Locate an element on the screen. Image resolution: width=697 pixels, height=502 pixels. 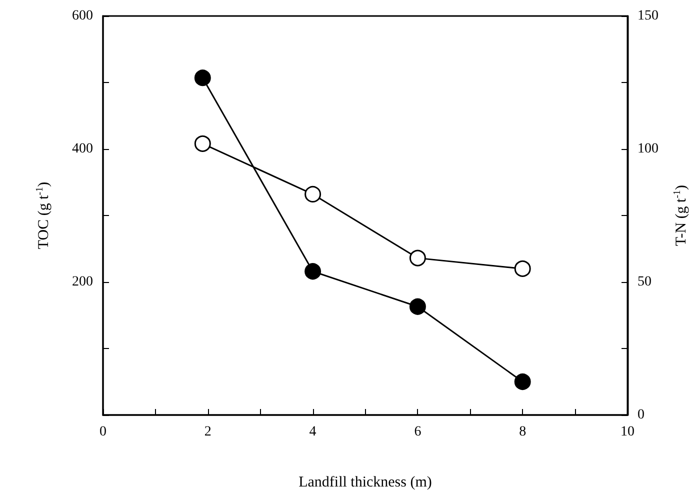
x-tick-label: 0 is located at coordinates (103, 432).